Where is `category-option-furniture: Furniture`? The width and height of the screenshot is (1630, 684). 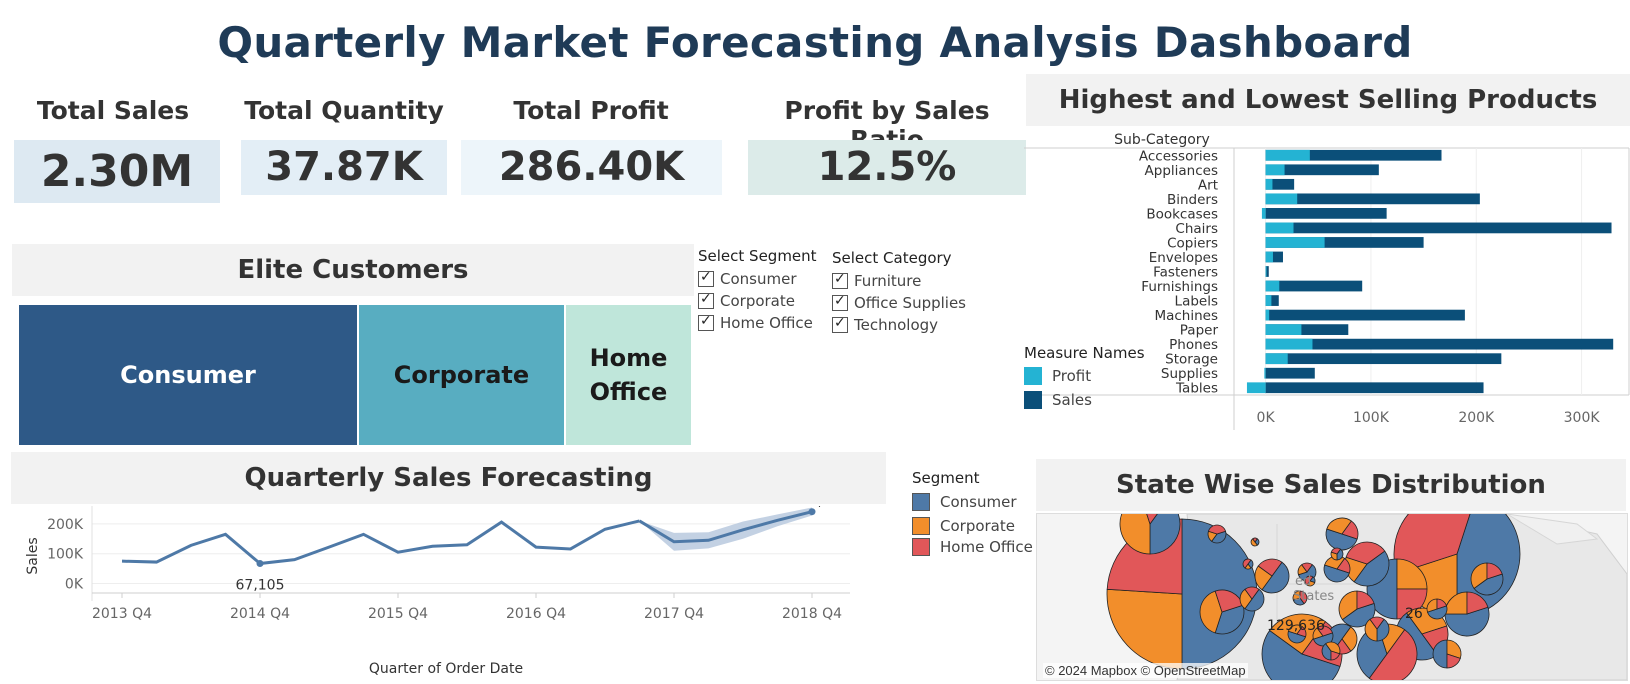
category-option-furniture: Furniture is located at coordinates (899, 281).